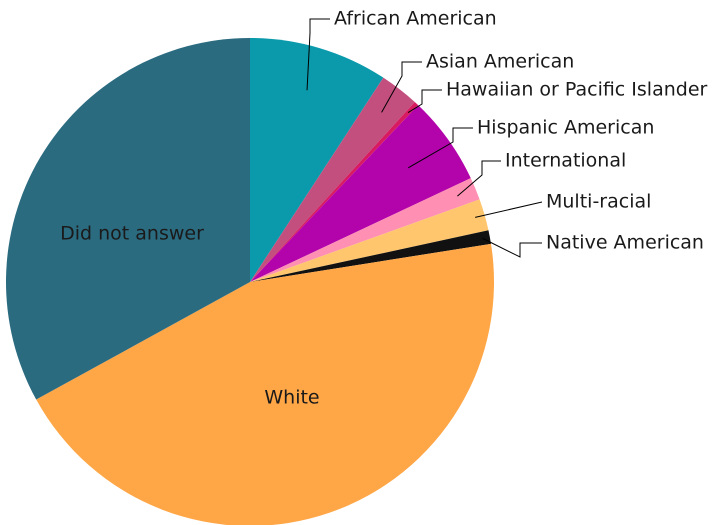  What do you see at coordinates (424, 101) in the screenshot?
I see `leader-line-hawaiian-or-pacific-islander` at bounding box center [424, 101].